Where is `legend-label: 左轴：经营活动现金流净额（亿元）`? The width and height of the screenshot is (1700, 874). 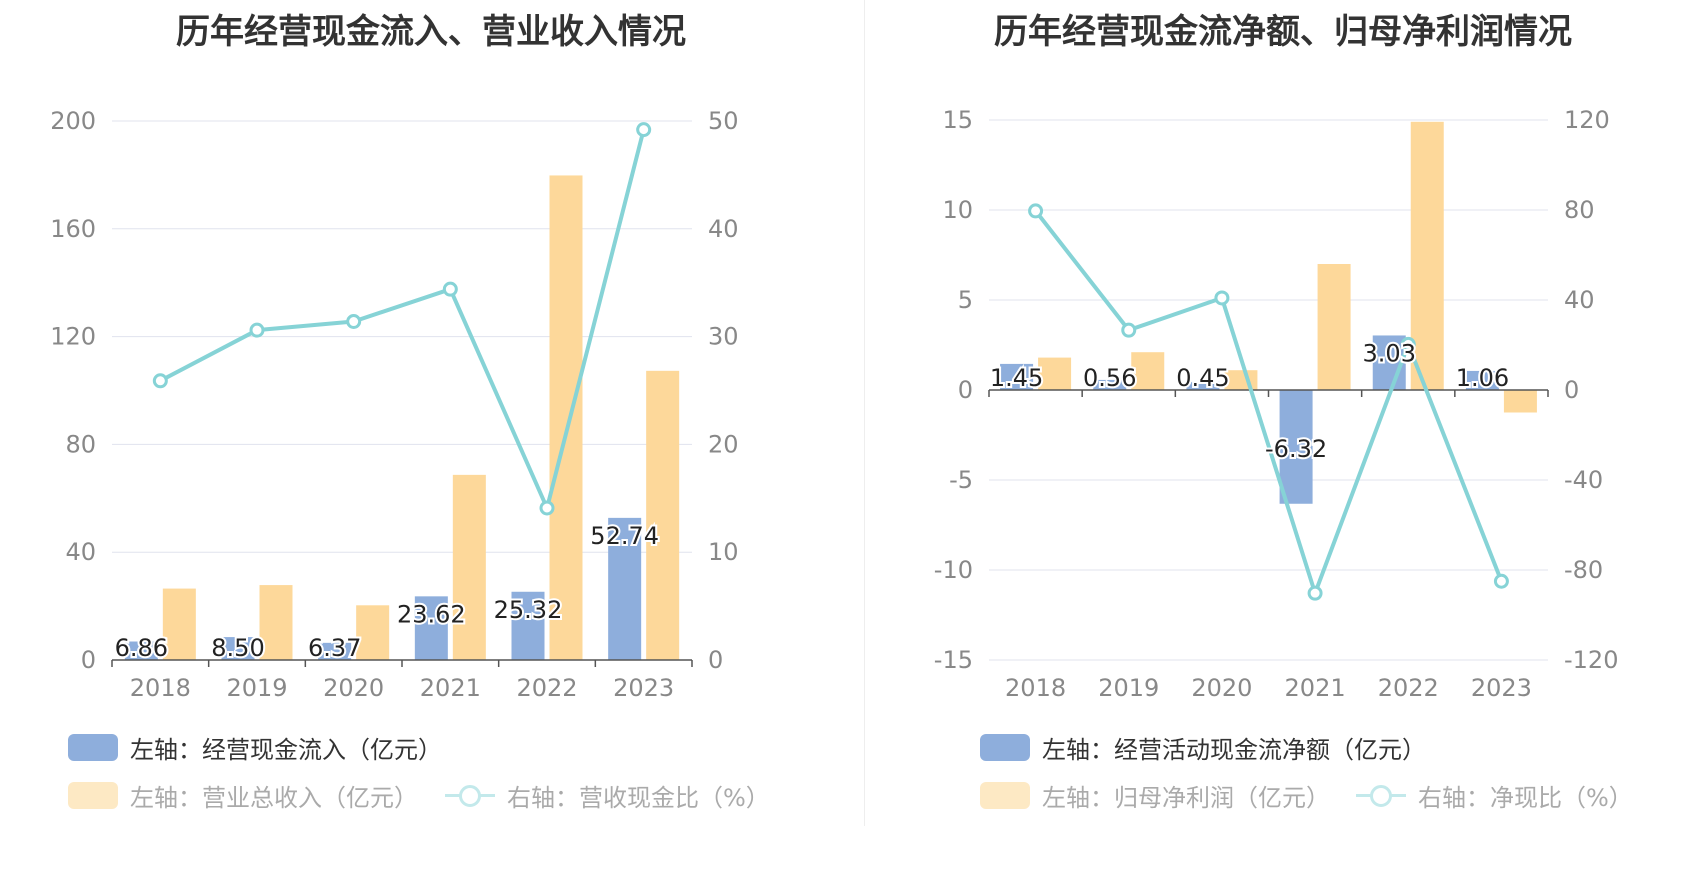
legend-label: 左轴：经营活动现金流净额（亿元） is located at coordinates (1234, 750).